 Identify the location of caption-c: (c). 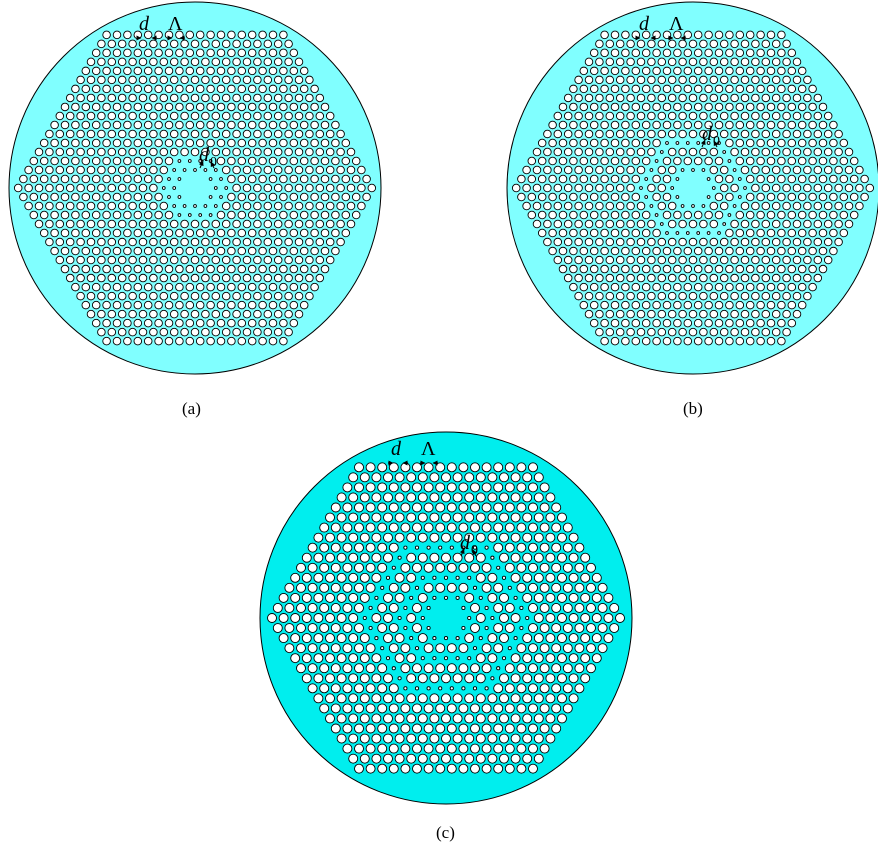
(445, 832).